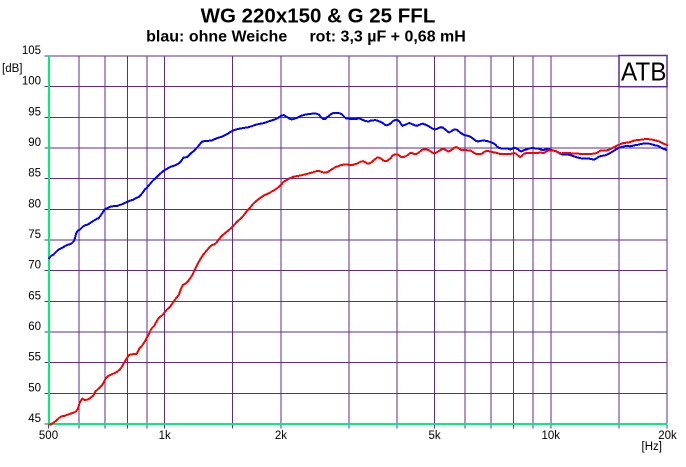 This screenshot has width=686, height=467. Describe the element at coordinates (306, 37) in the screenshot. I see `svg-text:blau: ohne Weiche rot: 3,3: blau: ohne Weiche rot: 3,3 µF + 0,68 mH` at that location.